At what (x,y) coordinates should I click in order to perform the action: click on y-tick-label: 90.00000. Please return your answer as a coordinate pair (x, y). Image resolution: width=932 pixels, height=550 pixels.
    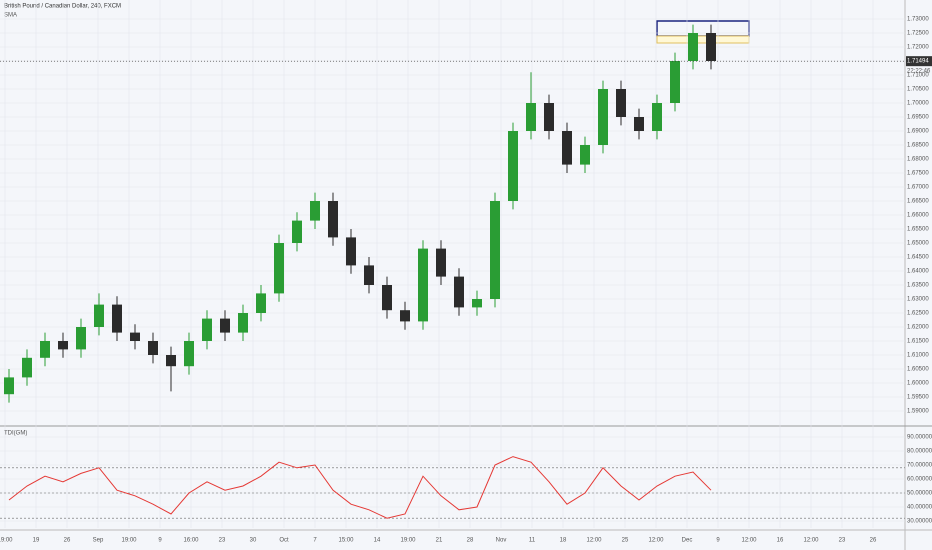
    Looking at the image, I should click on (919, 438).